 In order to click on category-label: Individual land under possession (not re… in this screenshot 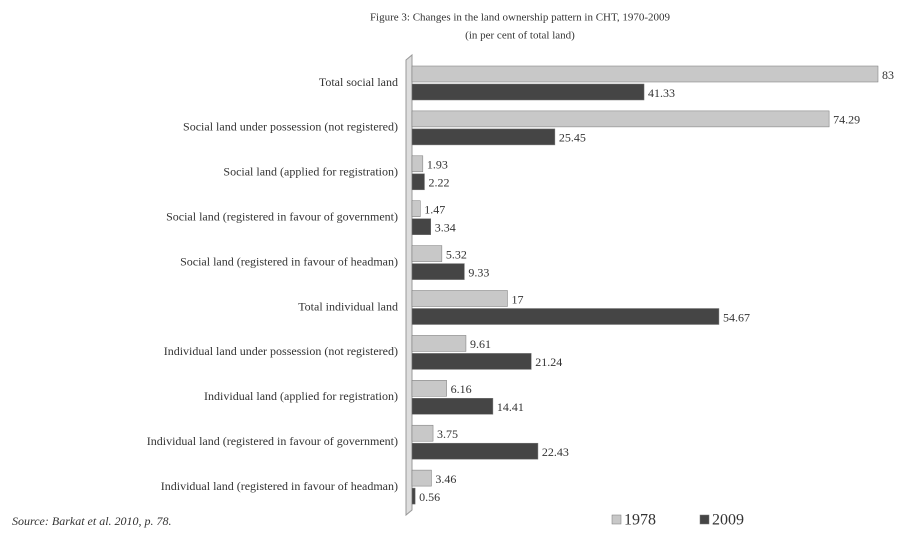, I will do `click(281, 351)`.